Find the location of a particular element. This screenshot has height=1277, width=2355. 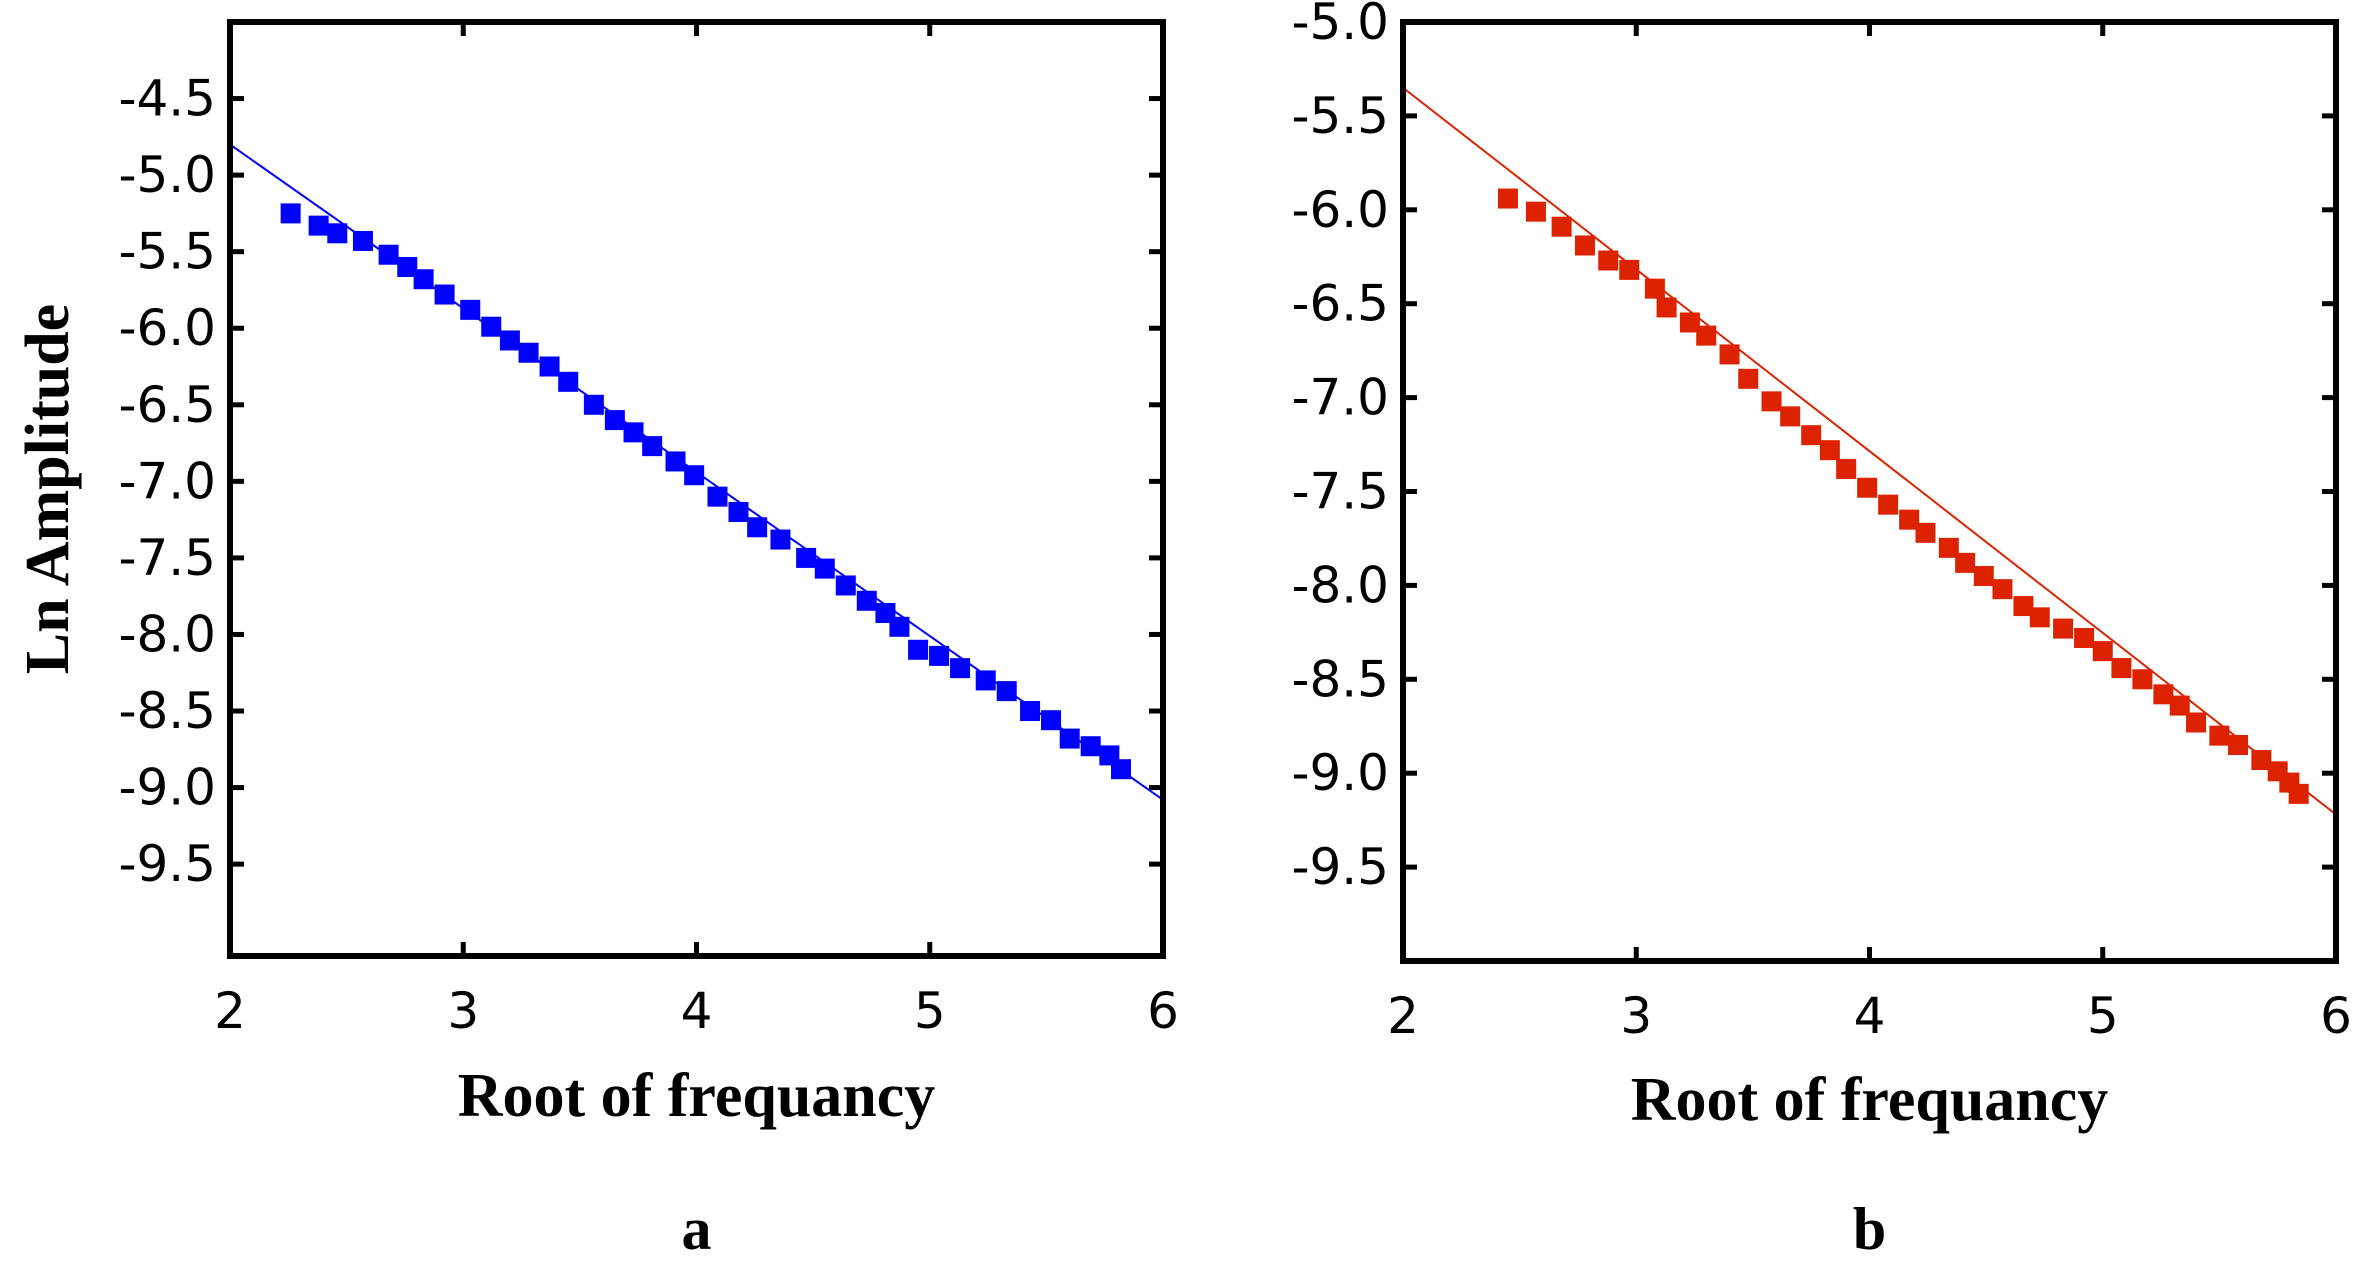

panel-label: b is located at coordinates (1869, 1229).